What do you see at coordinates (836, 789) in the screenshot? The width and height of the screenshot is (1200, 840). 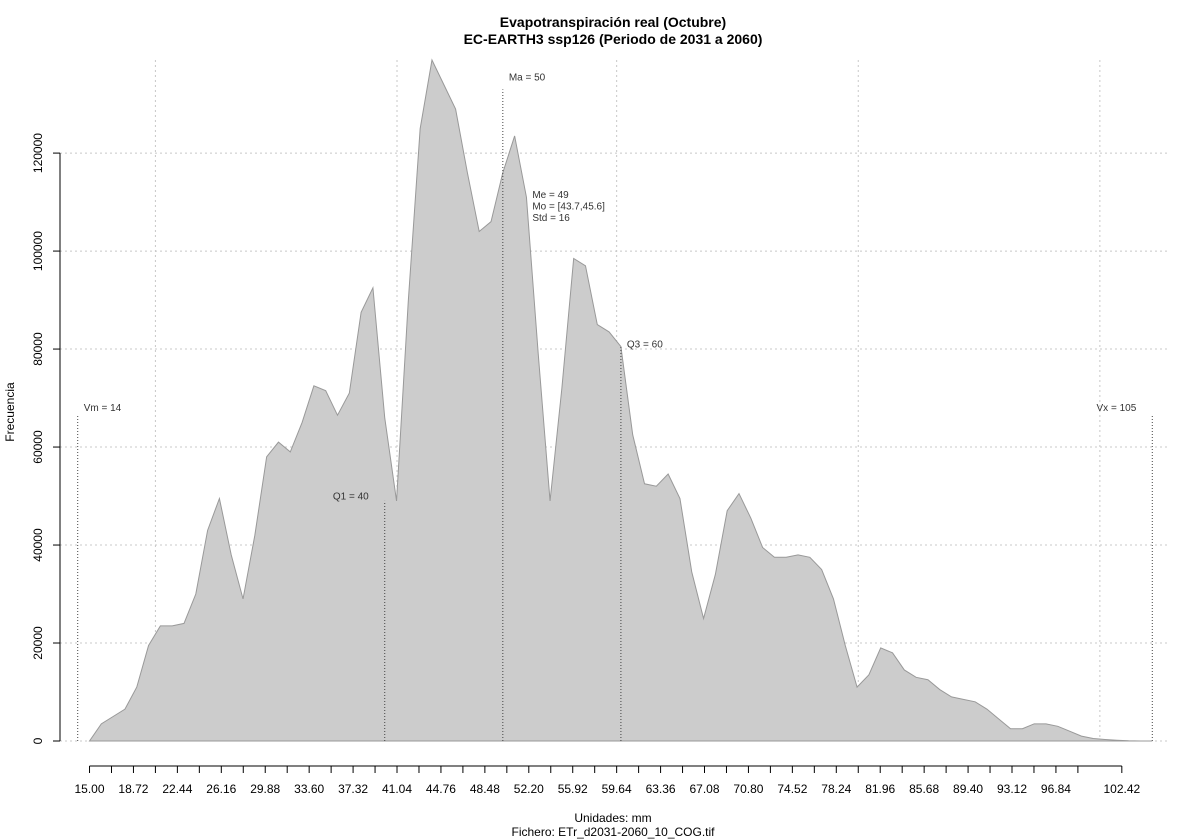 I see `x-tick-label: 78.24` at bounding box center [836, 789].